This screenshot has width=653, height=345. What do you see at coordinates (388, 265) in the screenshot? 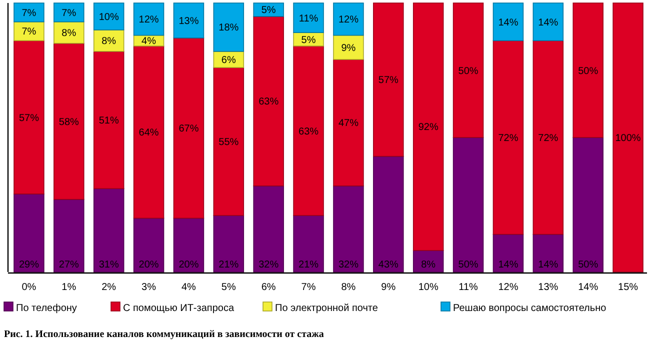
I see `data-label: 43%` at bounding box center [388, 265].